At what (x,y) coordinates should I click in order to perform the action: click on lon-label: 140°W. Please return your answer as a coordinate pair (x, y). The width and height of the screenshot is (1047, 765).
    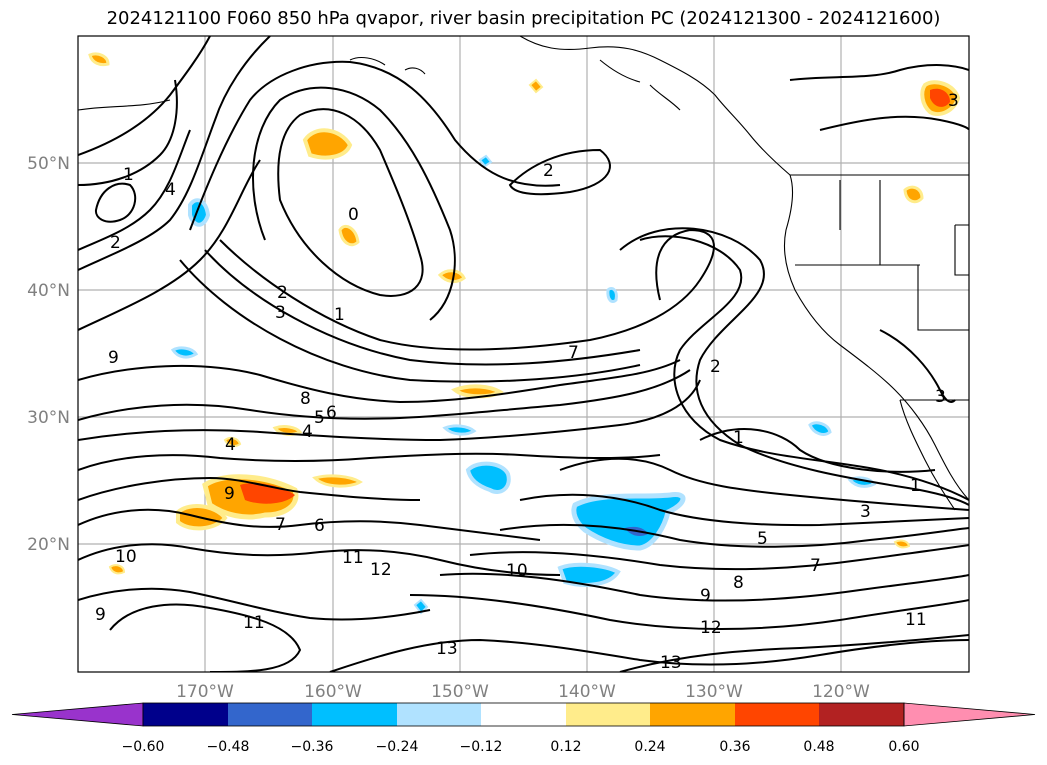
    Looking at the image, I should click on (587, 692).